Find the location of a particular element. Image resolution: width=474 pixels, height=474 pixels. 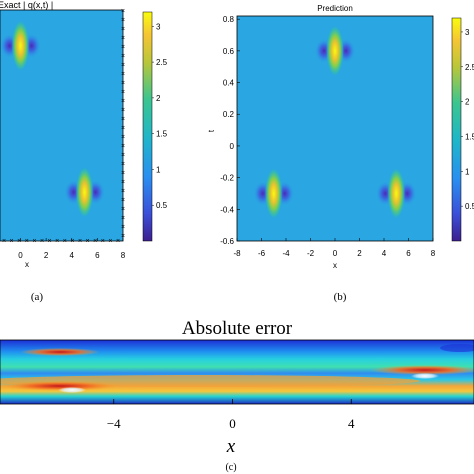

panel-b-x-axis-label: x is located at coordinates (335, 265).